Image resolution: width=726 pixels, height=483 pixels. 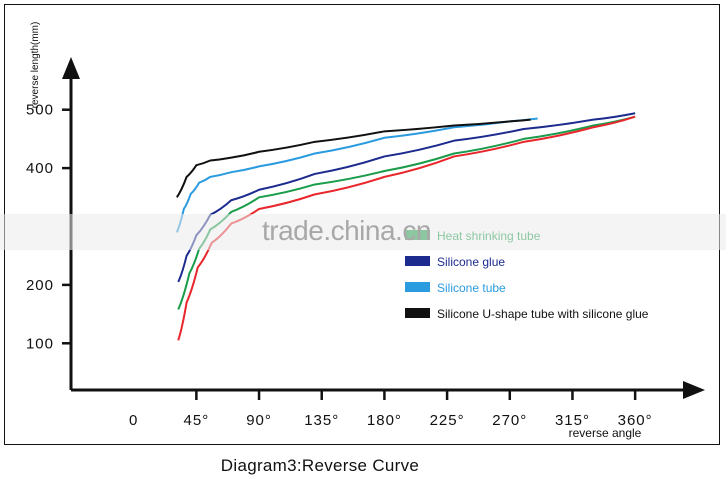 I want to click on x-tick-label: 315°, so click(x=572, y=420).